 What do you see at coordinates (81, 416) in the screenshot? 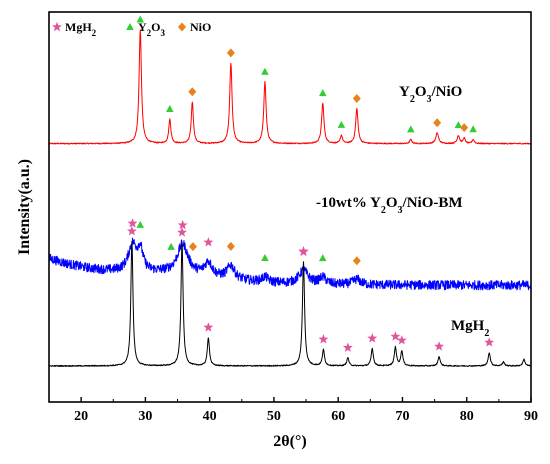
I see `x-tick-label: 20` at bounding box center [81, 416].